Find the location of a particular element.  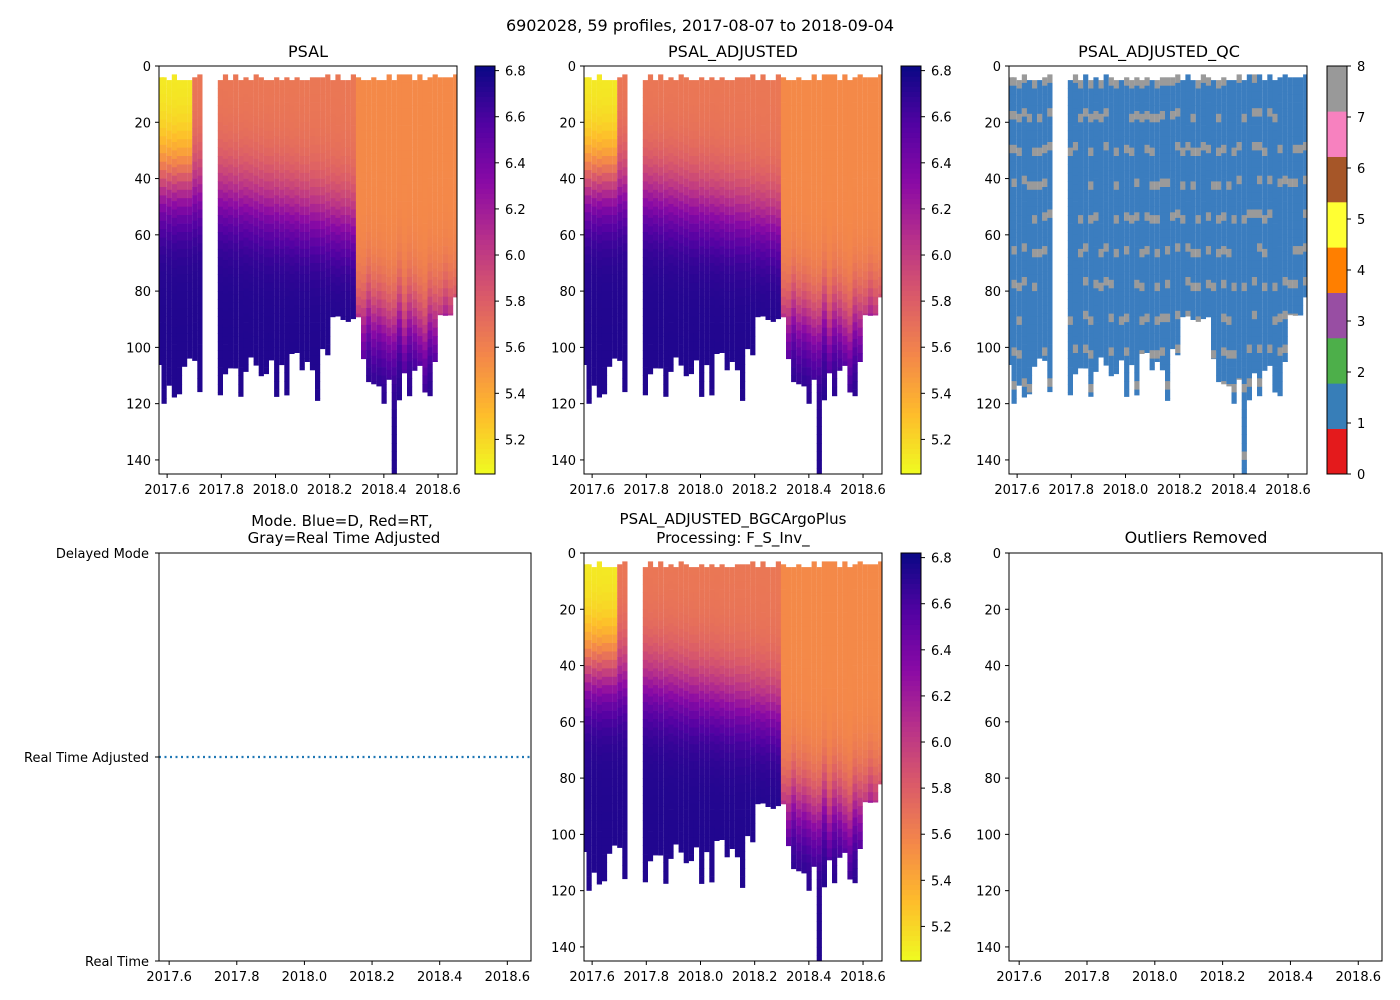

y-tick-label: 40 is located at coordinates (142, 180).